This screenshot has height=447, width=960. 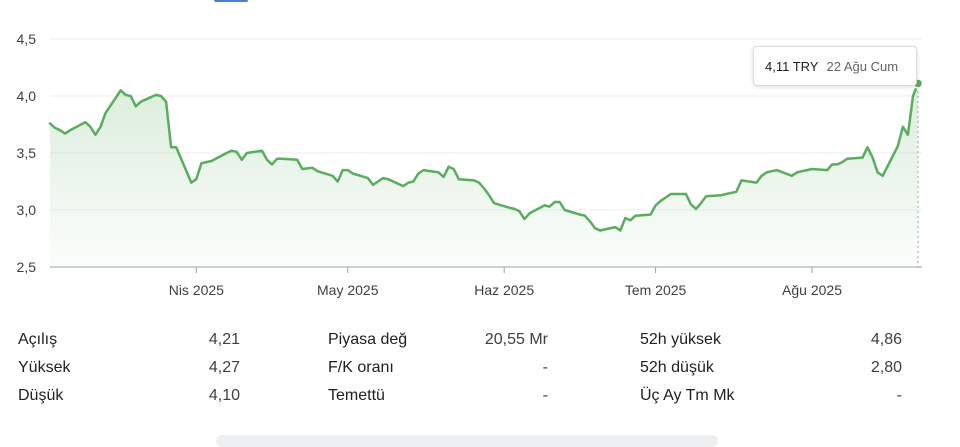 What do you see at coordinates (504, 290) in the screenshot?
I see `x-tick-label: Haz 2025` at bounding box center [504, 290].